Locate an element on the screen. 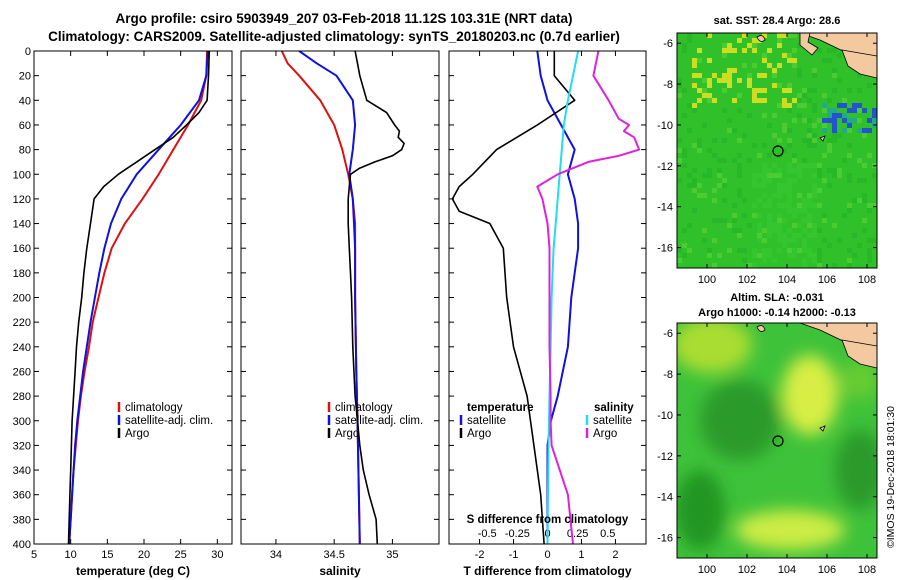 The height and width of the screenshot is (580, 900). temp-lines is located at coordinates (139, 297).